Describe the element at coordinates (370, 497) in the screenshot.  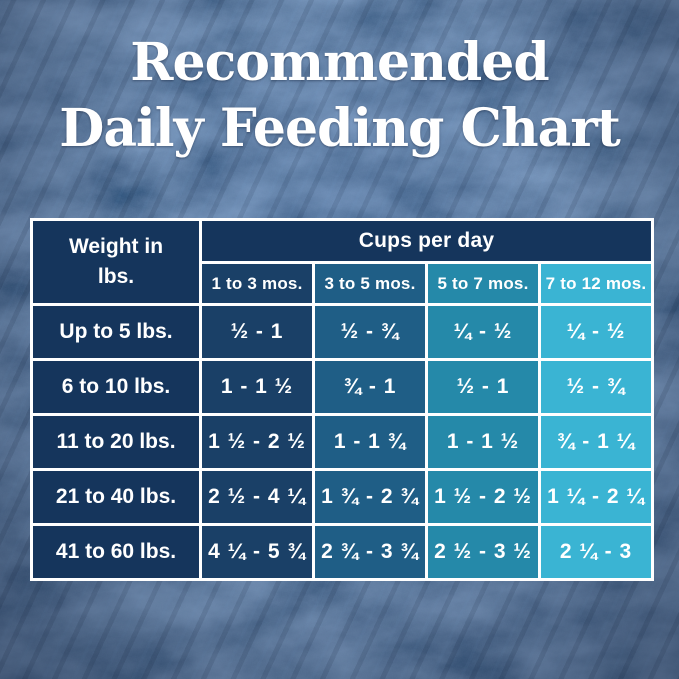
I see `value-cell: 1 ¾ - 2 ¾` at that location.